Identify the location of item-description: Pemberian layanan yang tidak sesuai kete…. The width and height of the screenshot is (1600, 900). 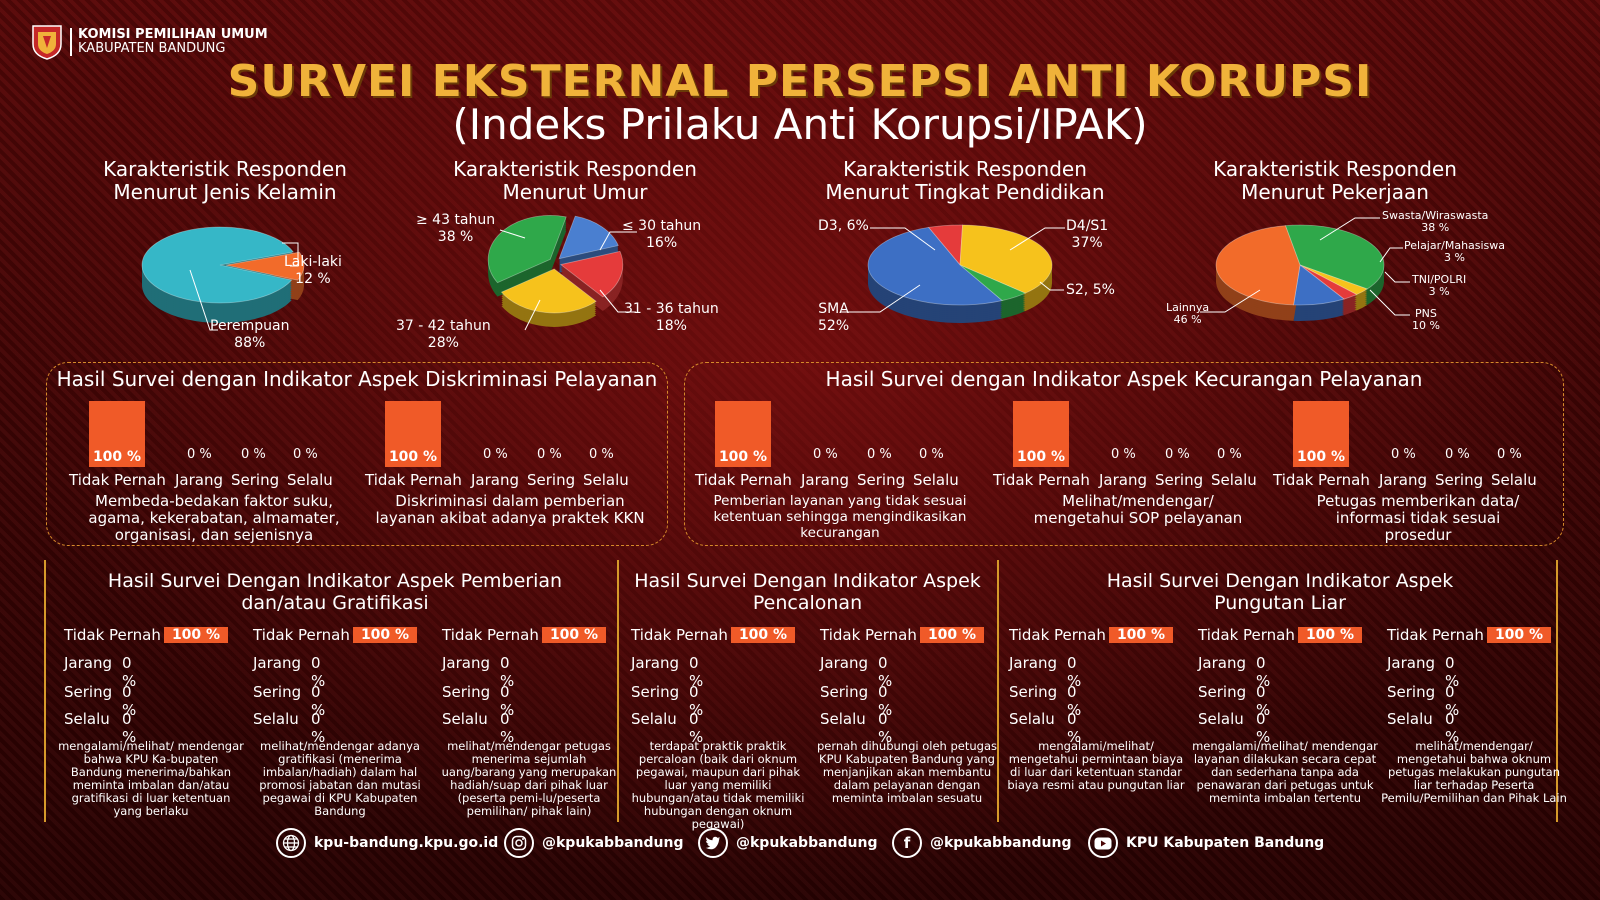
(840, 517).